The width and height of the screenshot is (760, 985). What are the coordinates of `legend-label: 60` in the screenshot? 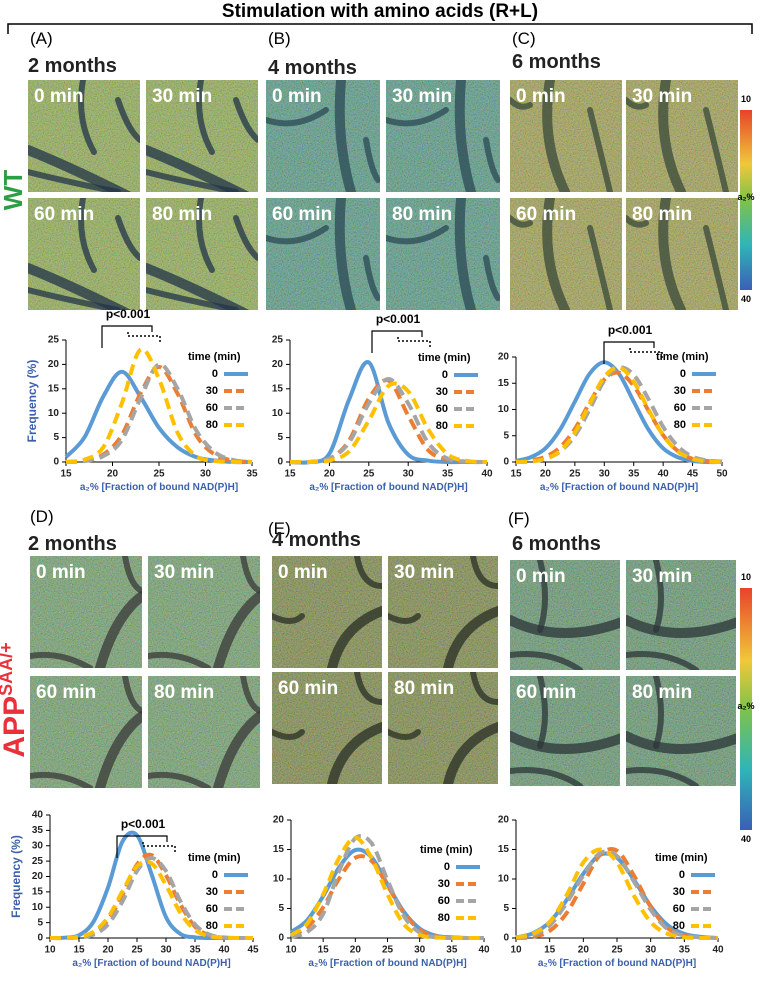 It's located at (679, 909).